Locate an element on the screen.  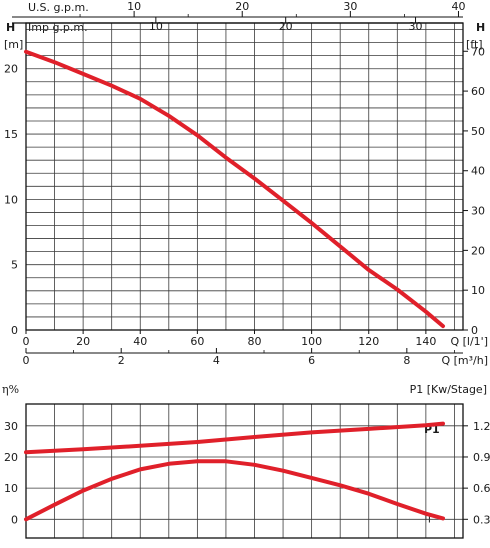
eta-tick-label: 30 is located at coordinates (11, 426).